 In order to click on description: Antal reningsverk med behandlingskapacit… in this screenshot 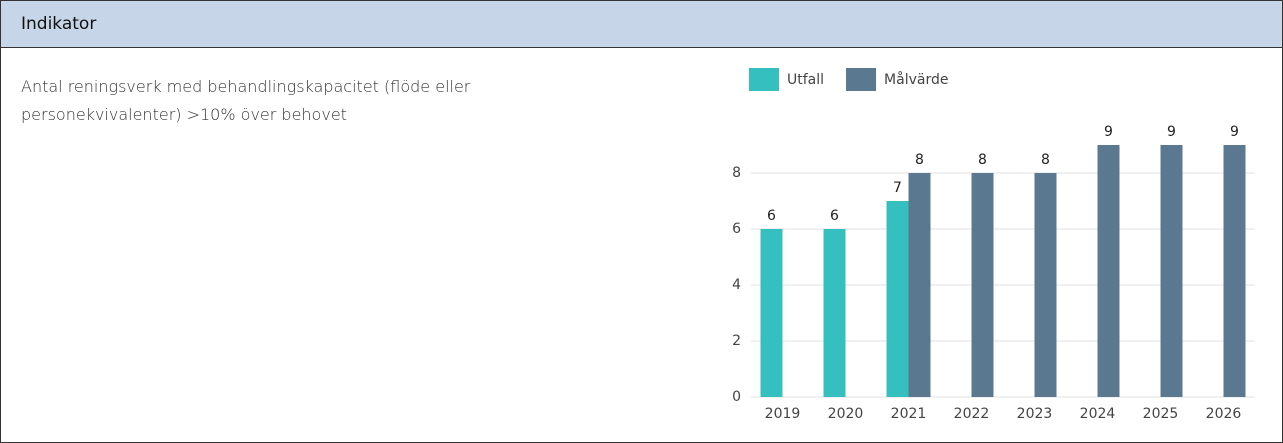, I will do `click(246, 100)`.